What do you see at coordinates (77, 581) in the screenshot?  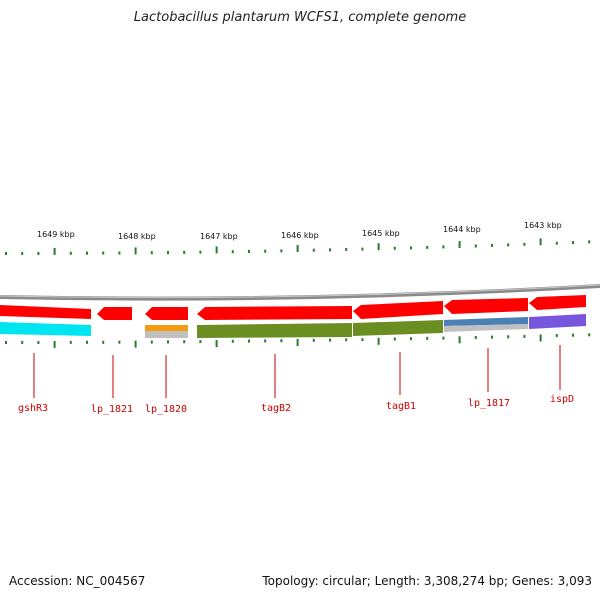 I see `accession-text: Accession: NC_004567` at bounding box center [77, 581].